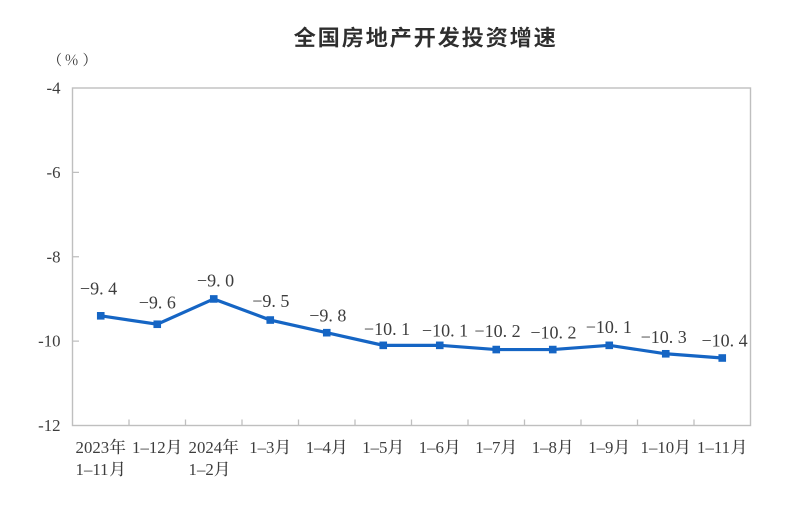 Image resolution: width=800 pixels, height=505 pixels. What do you see at coordinates (215, 280) in the screenshot?
I see `svg-text: −9. 0` at bounding box center [215, 280].